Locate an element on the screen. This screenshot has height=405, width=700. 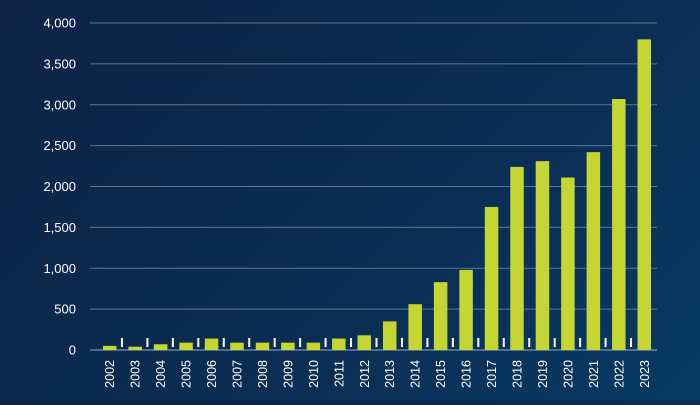
bar-2010 is located at coordinates (313, 346).